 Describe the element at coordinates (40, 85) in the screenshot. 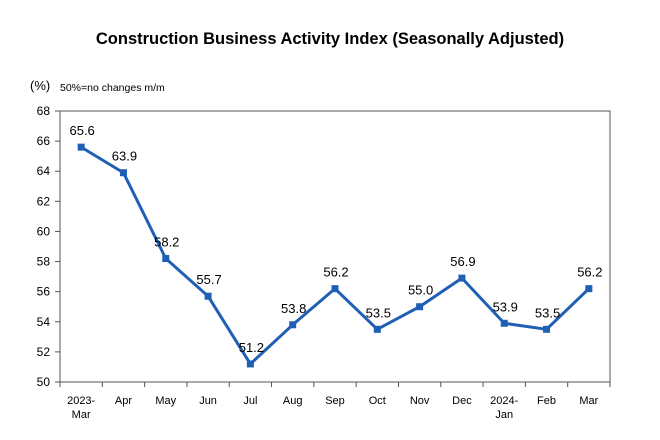

I see `y-axis-unit-label: (%)` at that location.